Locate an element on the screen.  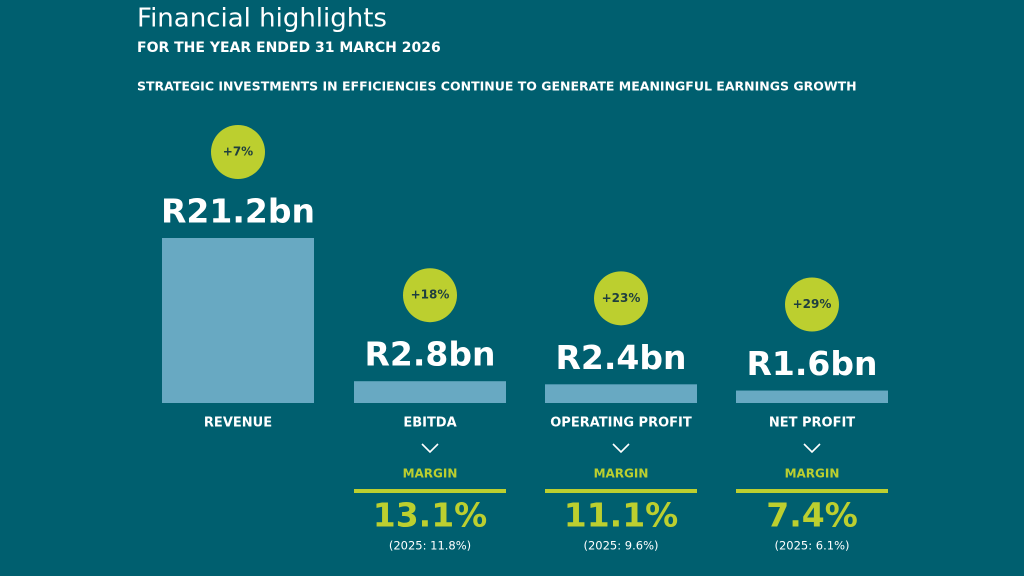
prior-margin: (2025: 11.8%) is located at coordinates (430, 546).